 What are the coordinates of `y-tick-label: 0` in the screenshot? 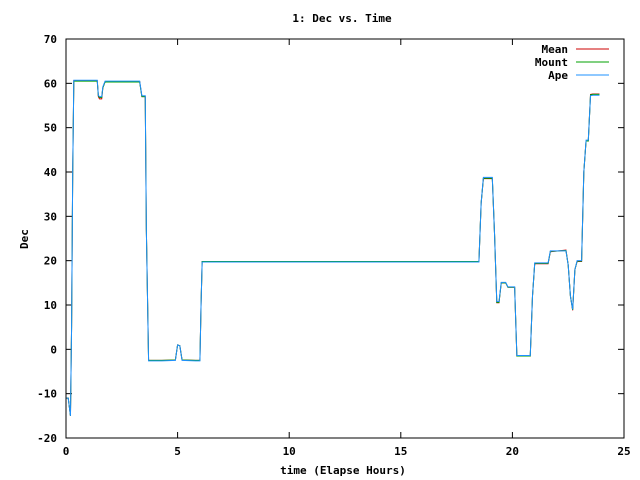 It's located at (53, 349).